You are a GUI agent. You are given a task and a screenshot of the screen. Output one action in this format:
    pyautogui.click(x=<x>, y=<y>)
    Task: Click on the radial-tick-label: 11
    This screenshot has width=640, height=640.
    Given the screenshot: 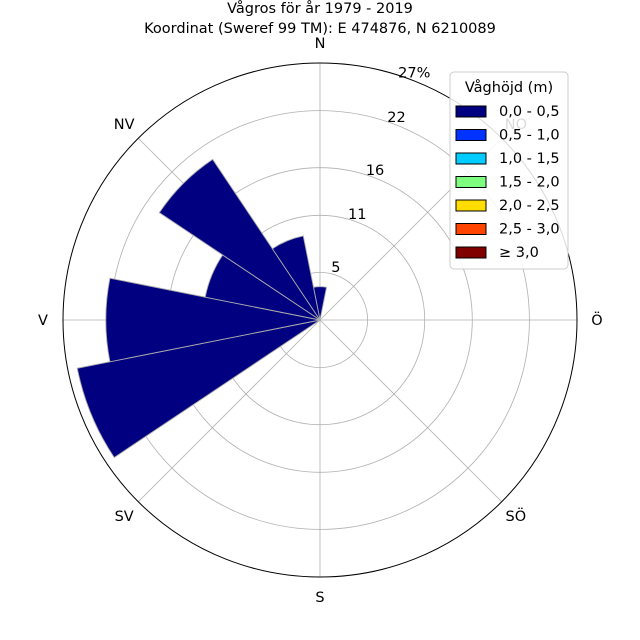 What is the action you would take?
    pyautogui.click(x=357, y=215)
    